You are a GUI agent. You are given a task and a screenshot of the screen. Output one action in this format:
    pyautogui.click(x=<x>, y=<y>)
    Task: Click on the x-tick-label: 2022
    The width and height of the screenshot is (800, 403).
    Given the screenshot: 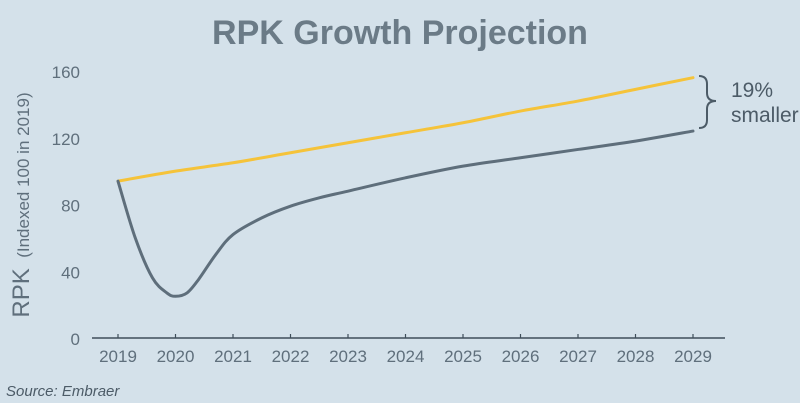 What is the action you would take?
    pyautogui.click(x=291, y=356)
    